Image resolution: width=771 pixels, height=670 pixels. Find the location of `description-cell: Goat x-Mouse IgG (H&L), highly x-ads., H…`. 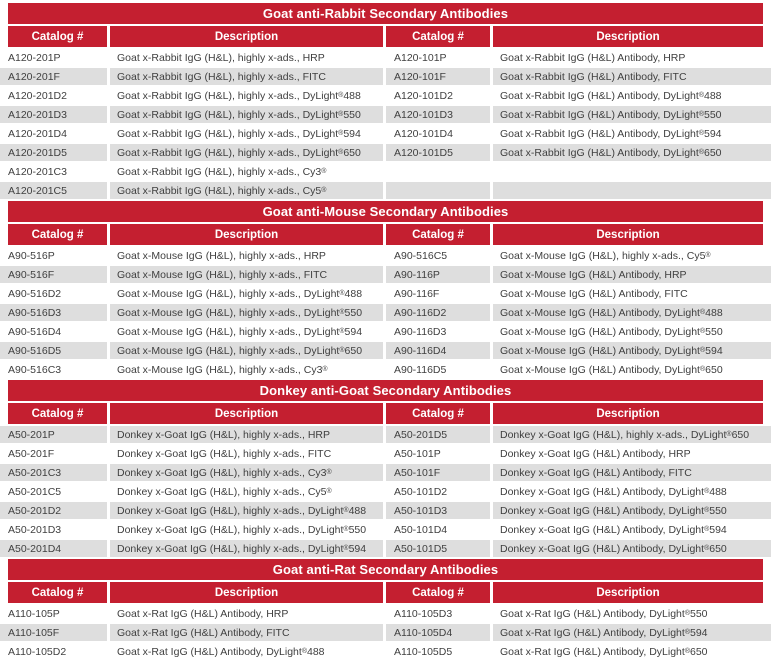

description-cell: Goat x-Mouse IgG (H&L), highly x-ads., H… is located at coordinates (246, 255).